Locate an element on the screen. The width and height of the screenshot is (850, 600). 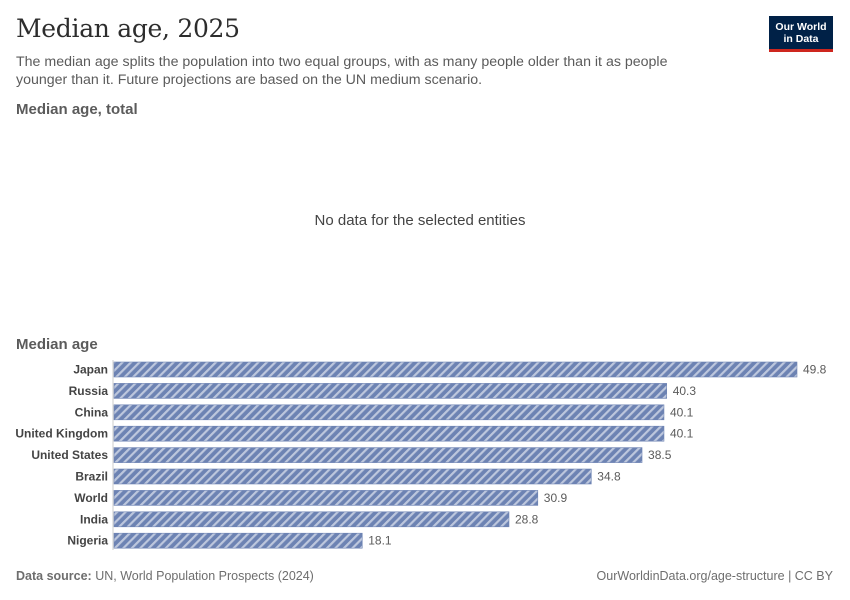
footer-credit: OurWorldinData.org/age-structure | CC BY is located at coordinates (714, 576).